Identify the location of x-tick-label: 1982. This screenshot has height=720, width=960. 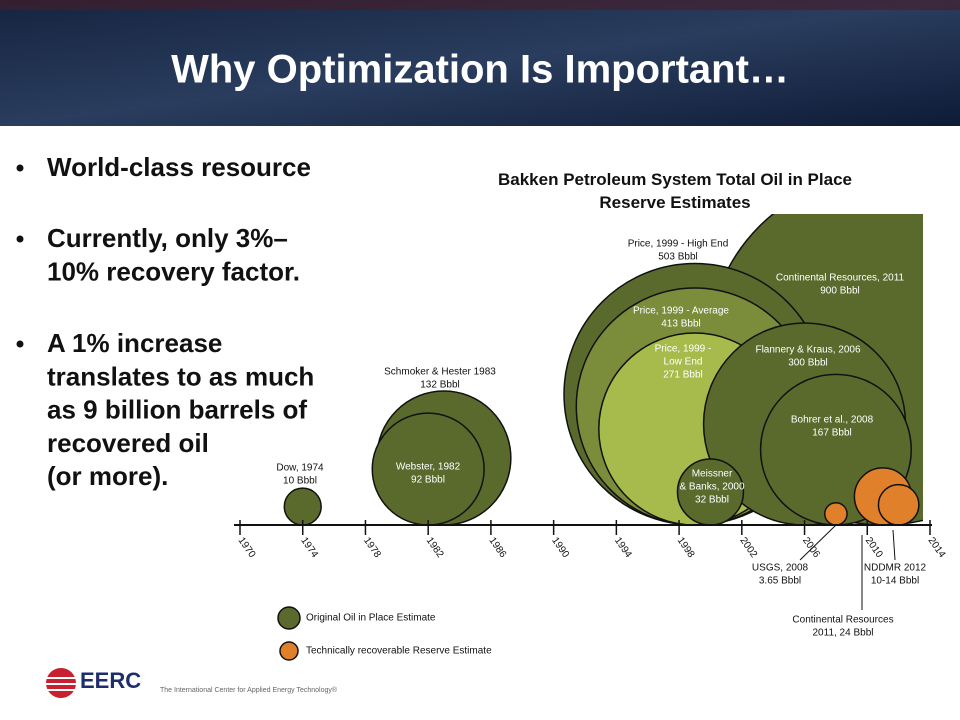
(435, 547).